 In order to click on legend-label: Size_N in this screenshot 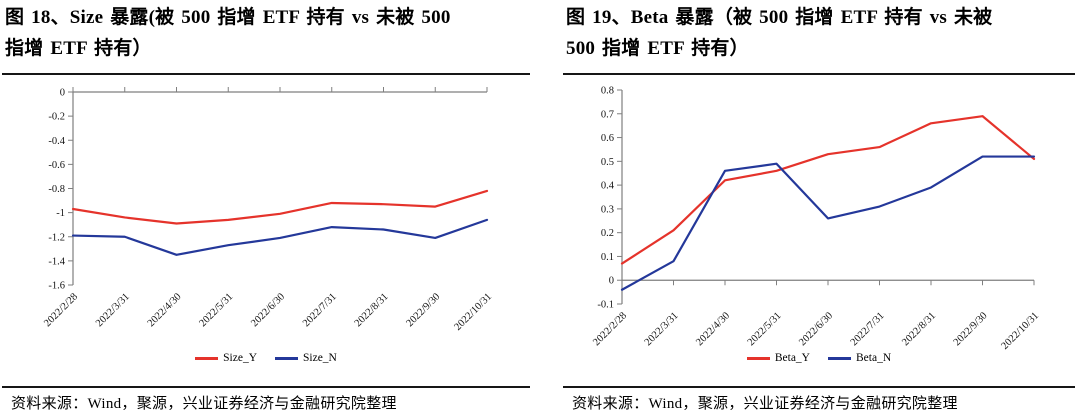, I will do `click(320, 358)`.